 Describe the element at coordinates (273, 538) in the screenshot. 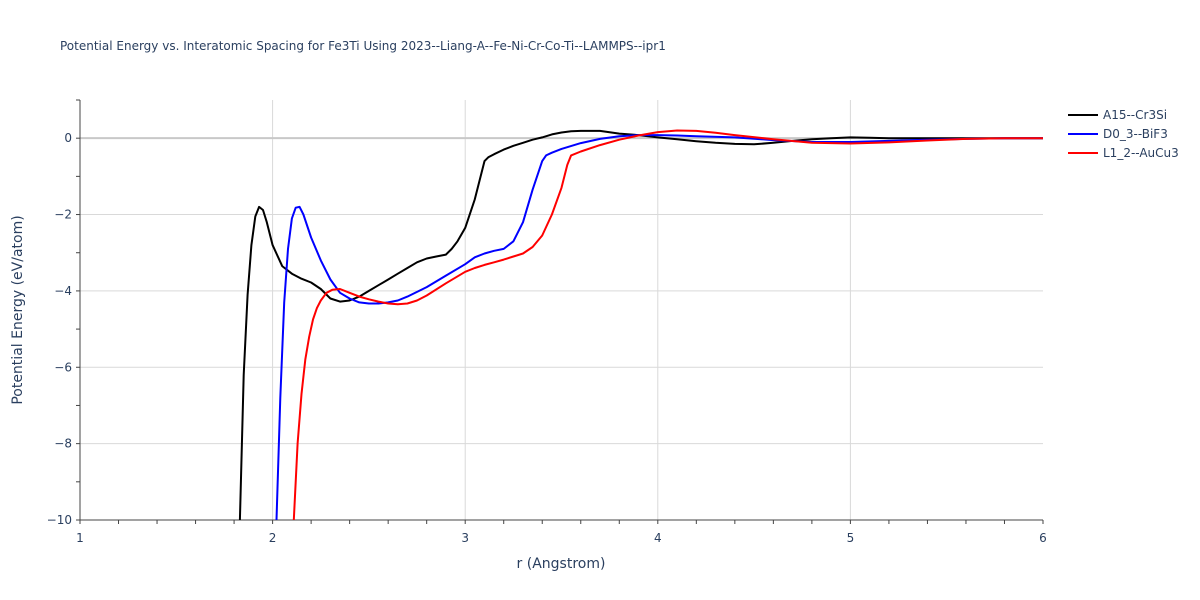

I see `x-tick-label: 2` at that location.